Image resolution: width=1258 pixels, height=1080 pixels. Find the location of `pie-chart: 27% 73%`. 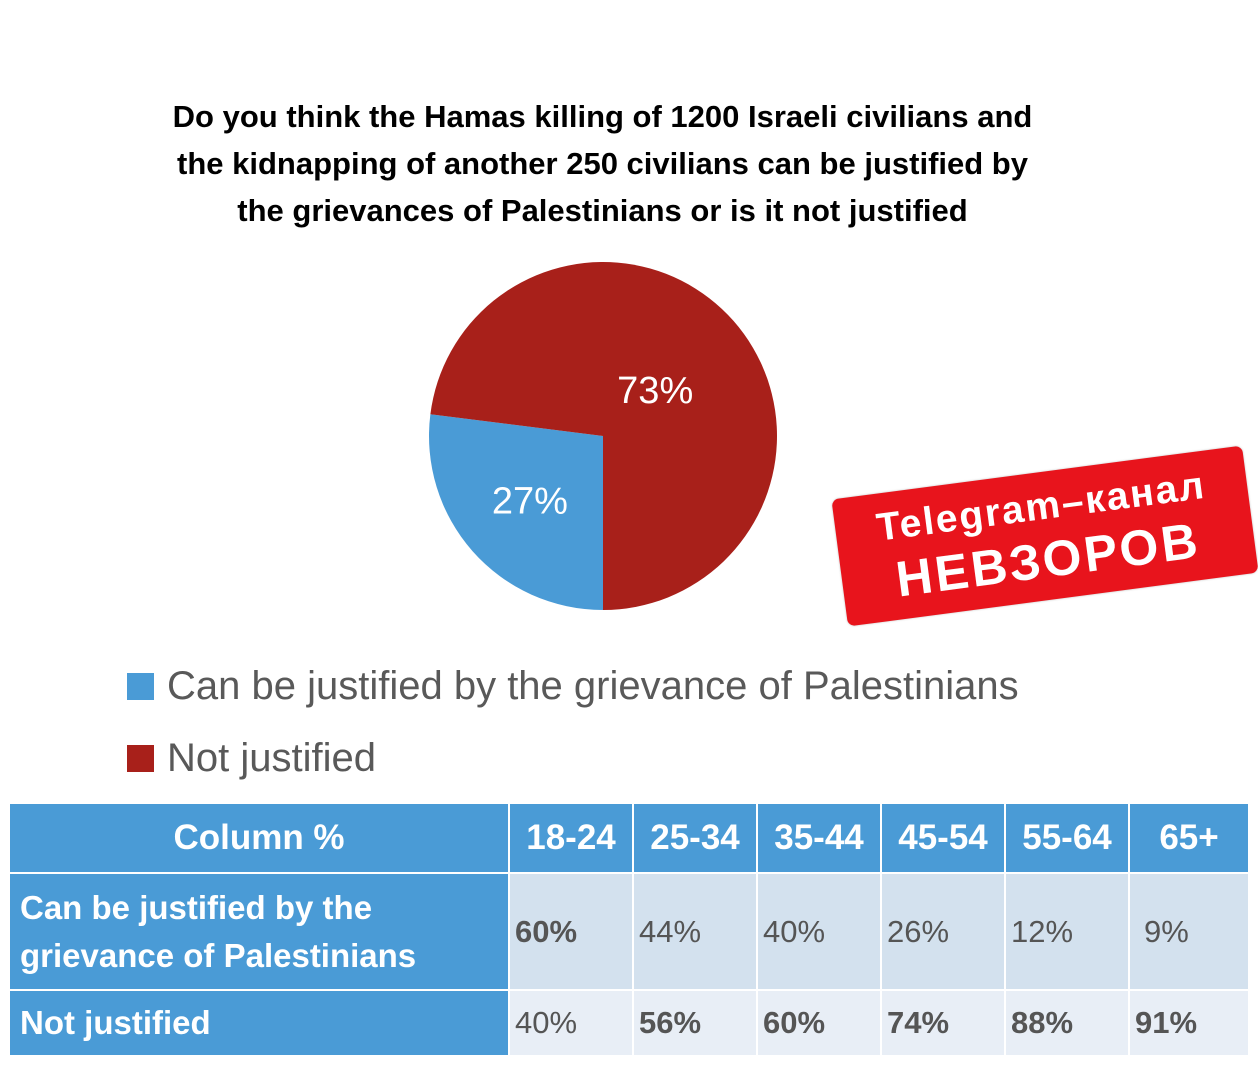

pie-chart: 27% 73% is located at coordinates (602, 436).